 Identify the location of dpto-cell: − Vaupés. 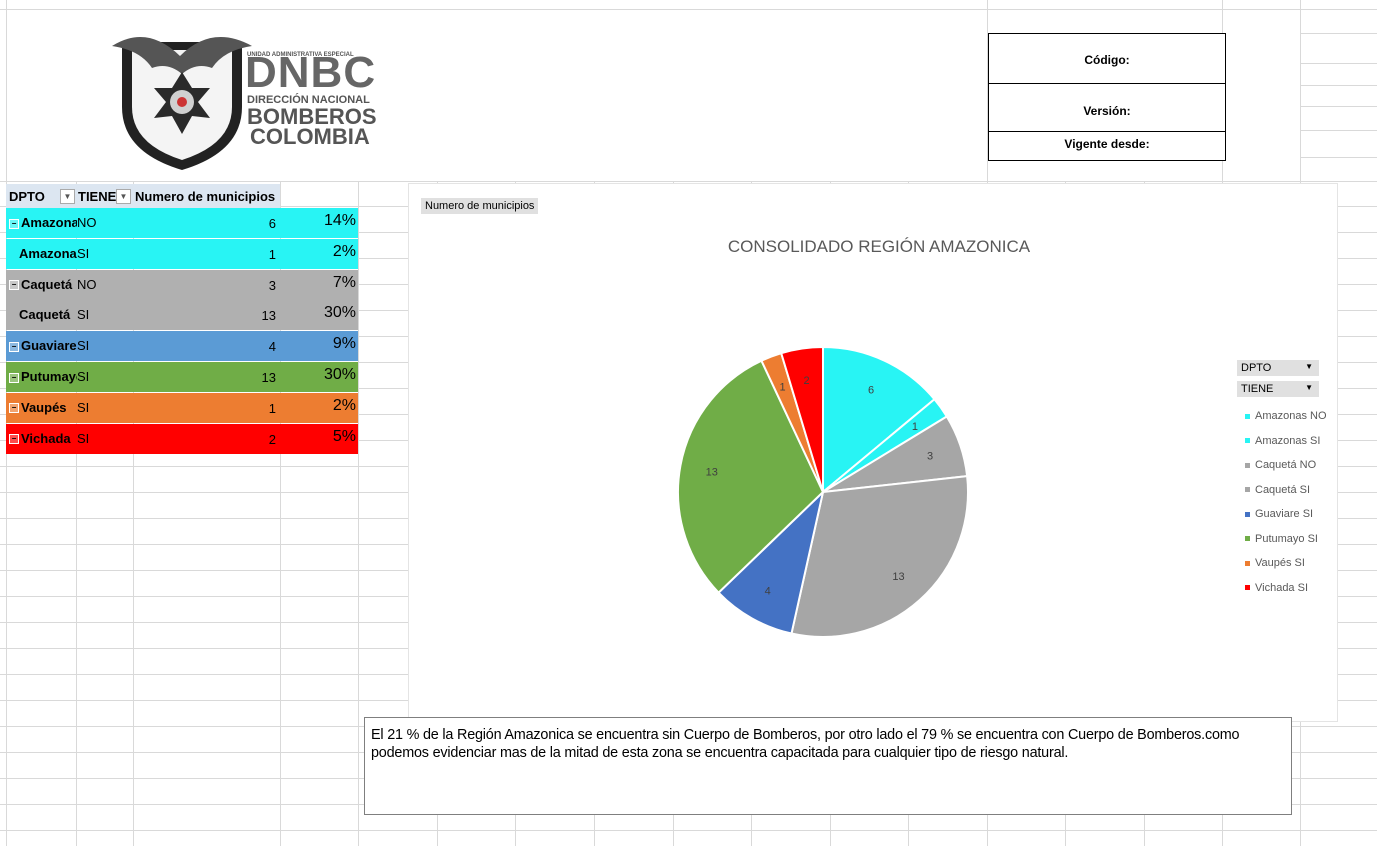
(43, 407).